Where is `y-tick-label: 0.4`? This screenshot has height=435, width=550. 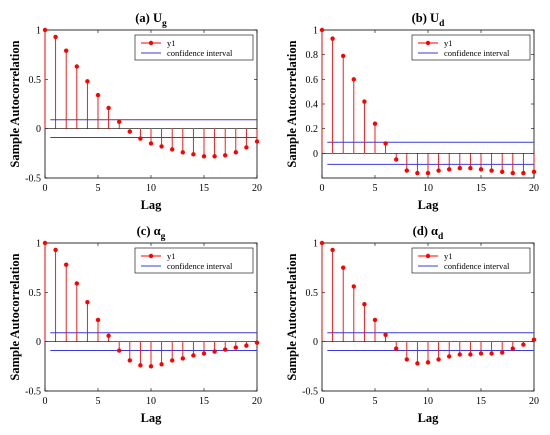 y-tick-label: 0.4 is located at coordinates (312, 105).